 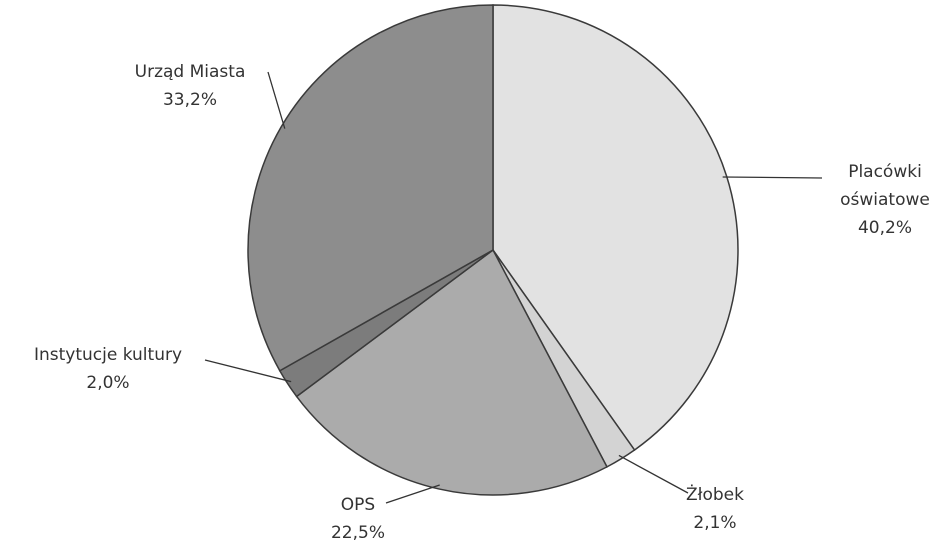 I want to click on slice-label: Żłobek, so click(x=715, y=494).